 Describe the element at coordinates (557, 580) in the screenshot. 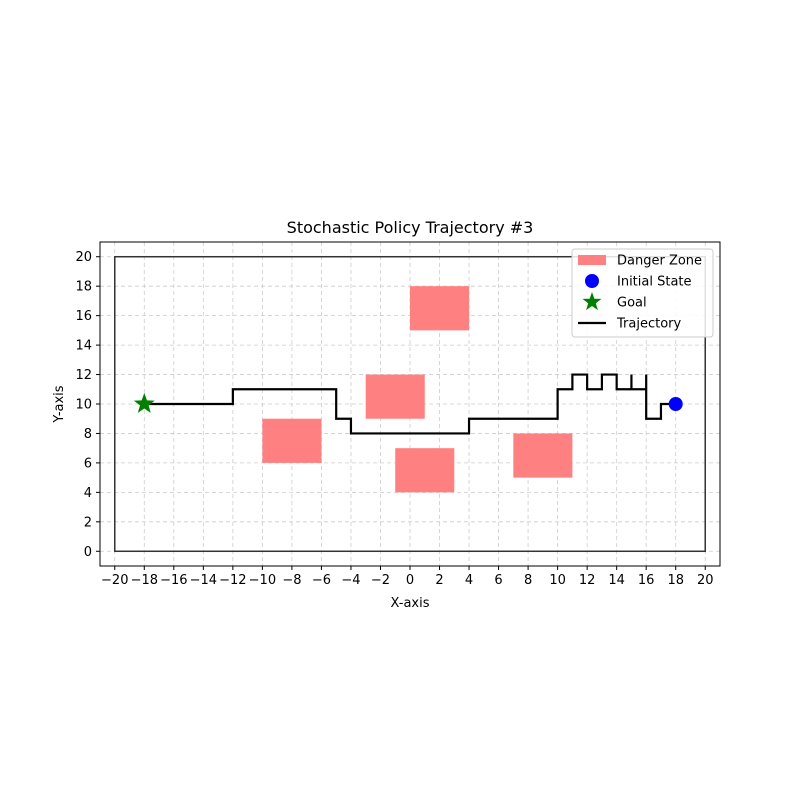

I see `x-tick-label: 10` at that location.